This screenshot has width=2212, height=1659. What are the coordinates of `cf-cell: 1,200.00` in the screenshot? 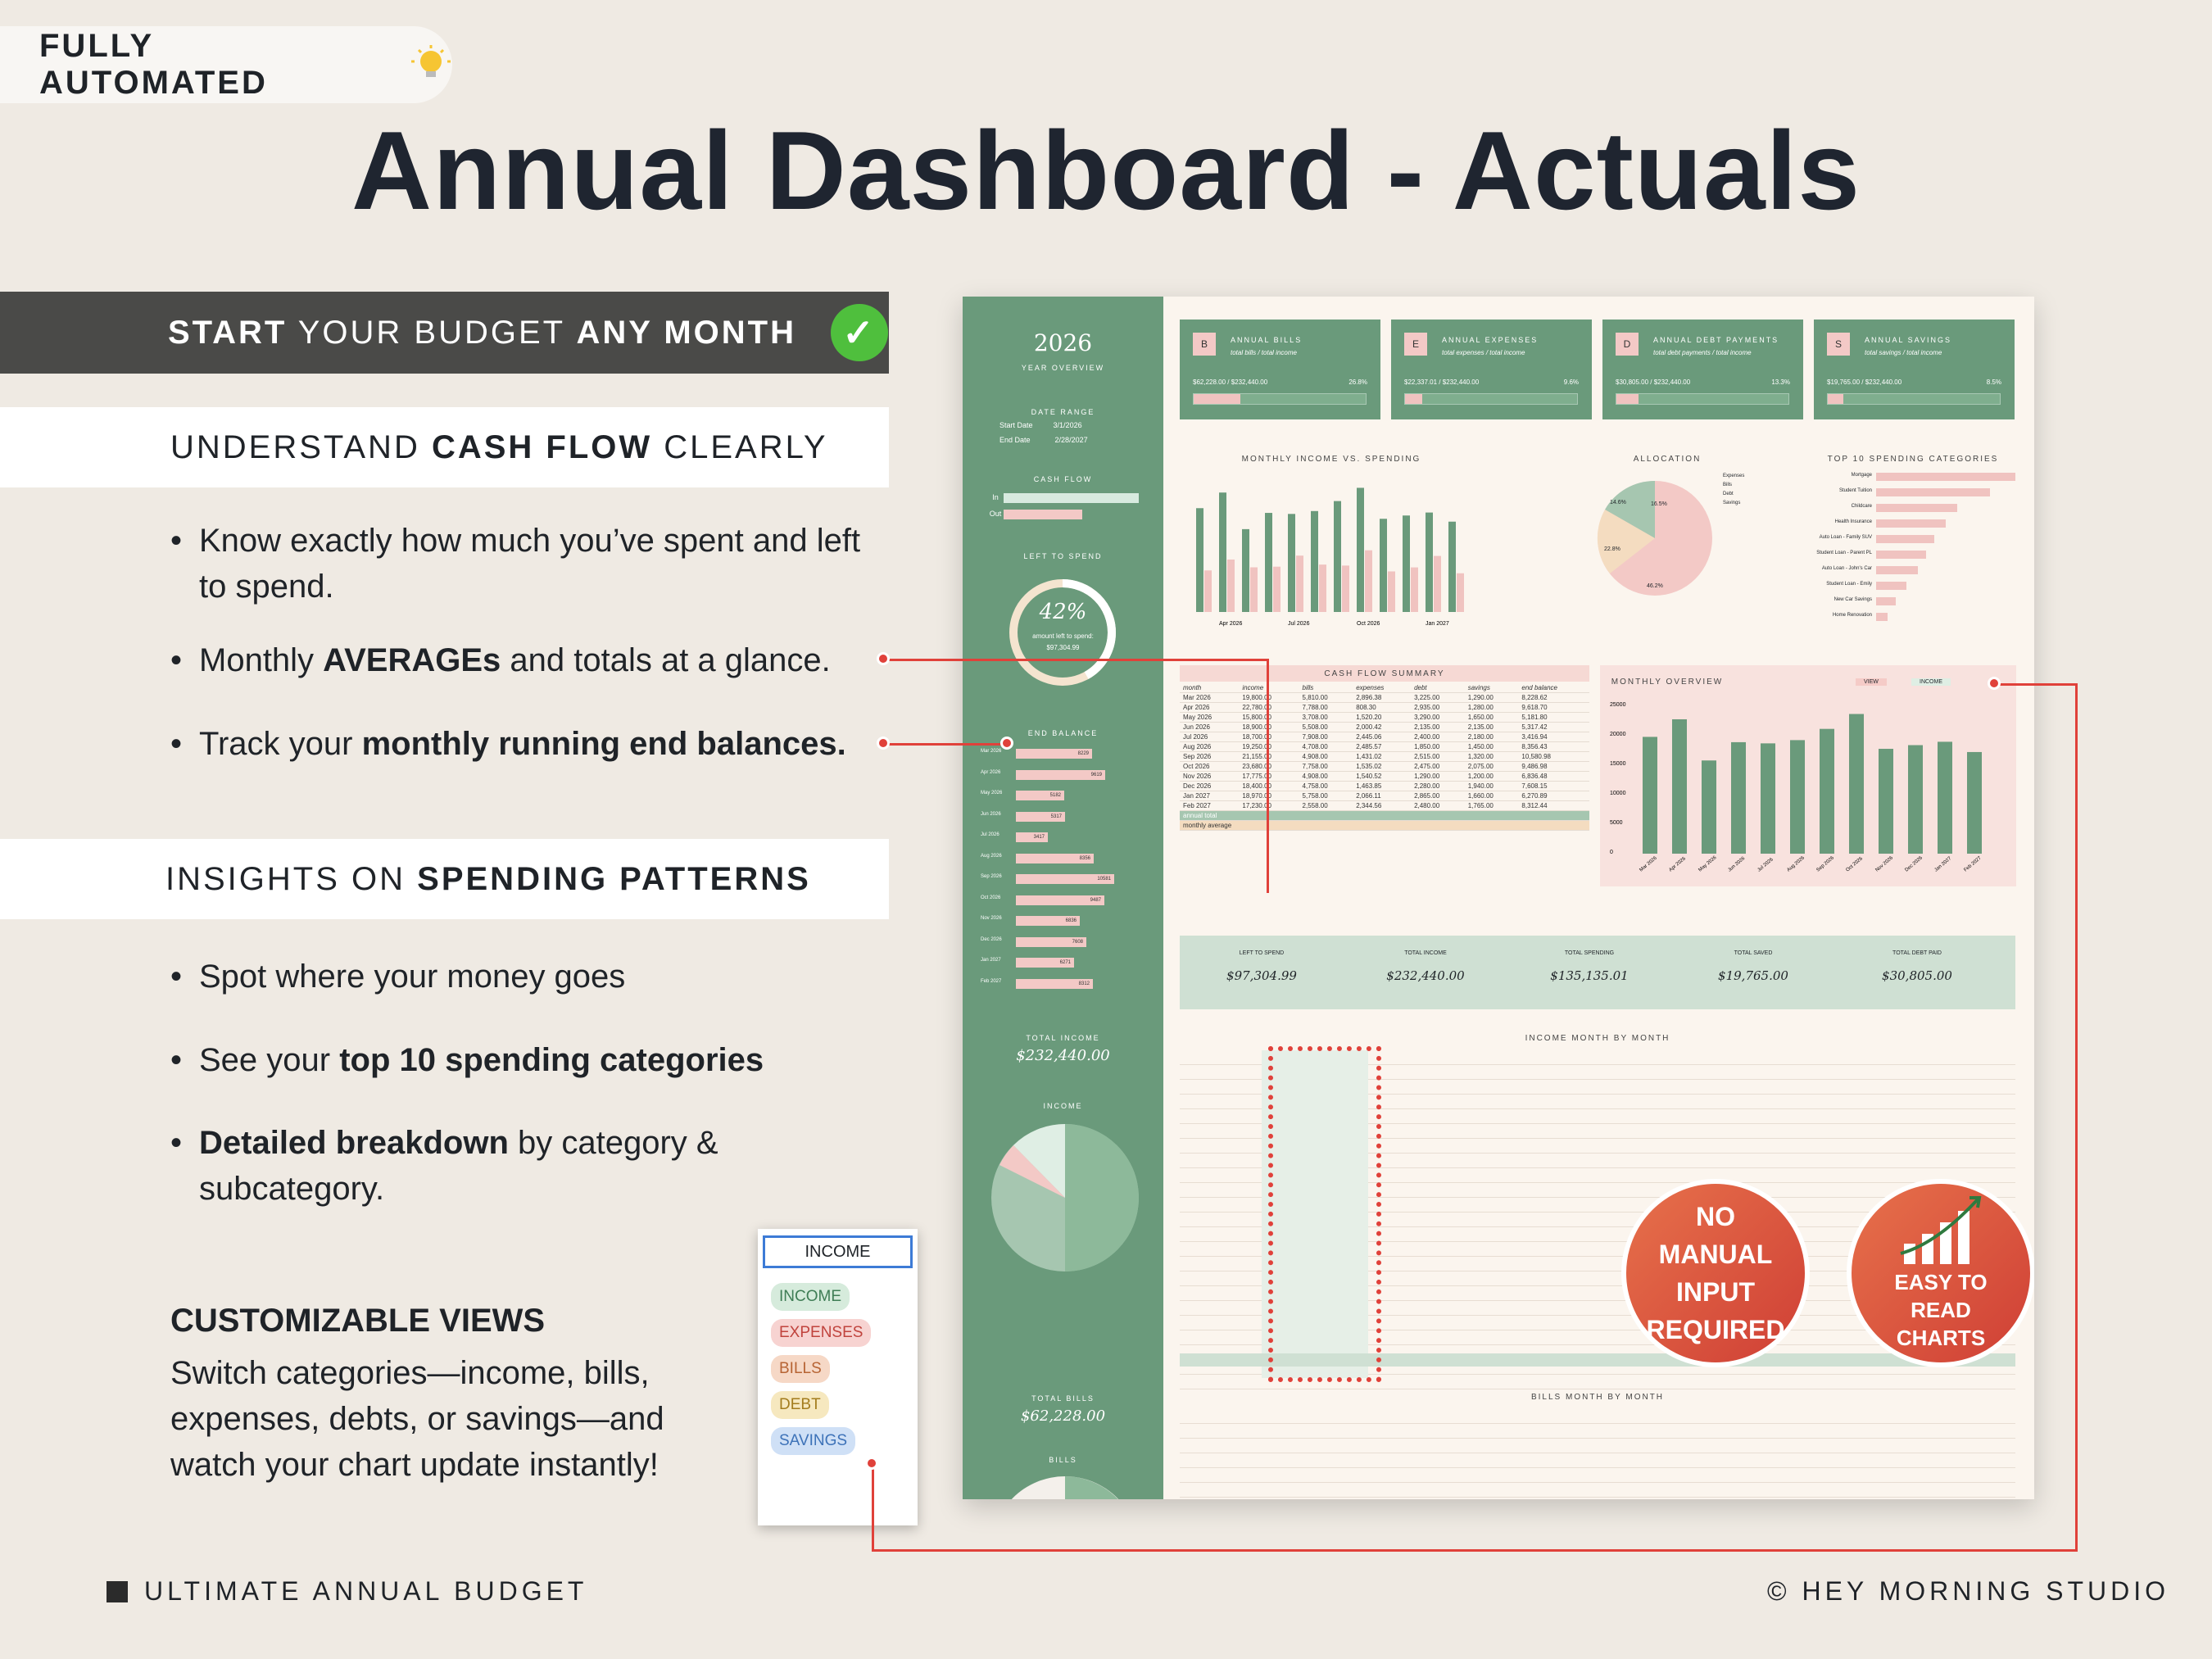 It's located at (1491, 776).